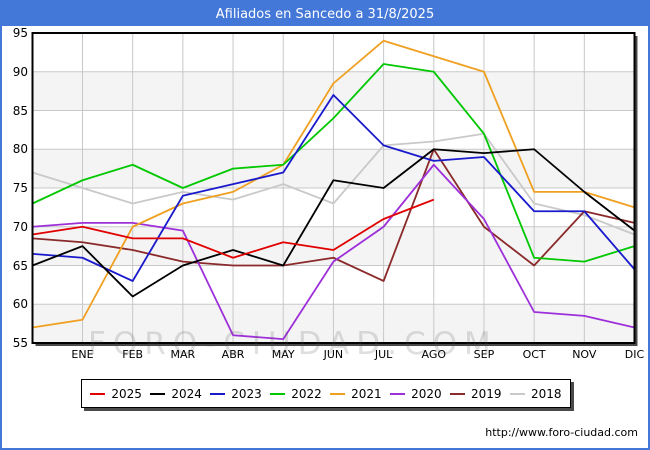 This screenshot has width=650, height=450. I want to click on y-tick-80: 80, so click(20, 149).